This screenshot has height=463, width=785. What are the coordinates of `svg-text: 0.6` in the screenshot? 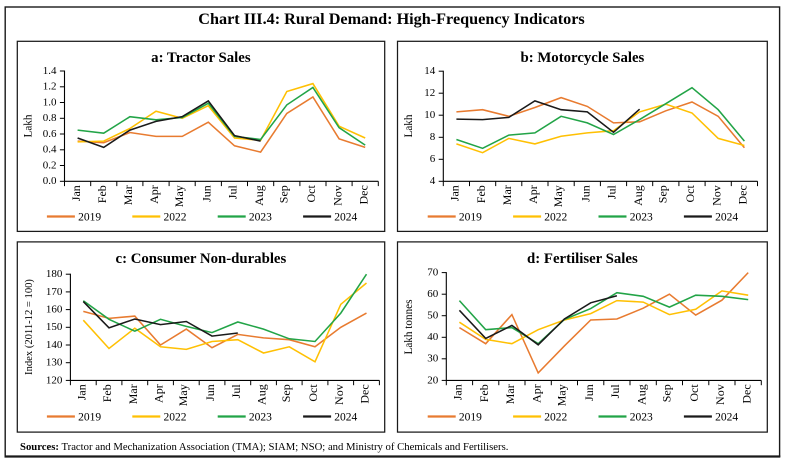 It's located at (50, 134).